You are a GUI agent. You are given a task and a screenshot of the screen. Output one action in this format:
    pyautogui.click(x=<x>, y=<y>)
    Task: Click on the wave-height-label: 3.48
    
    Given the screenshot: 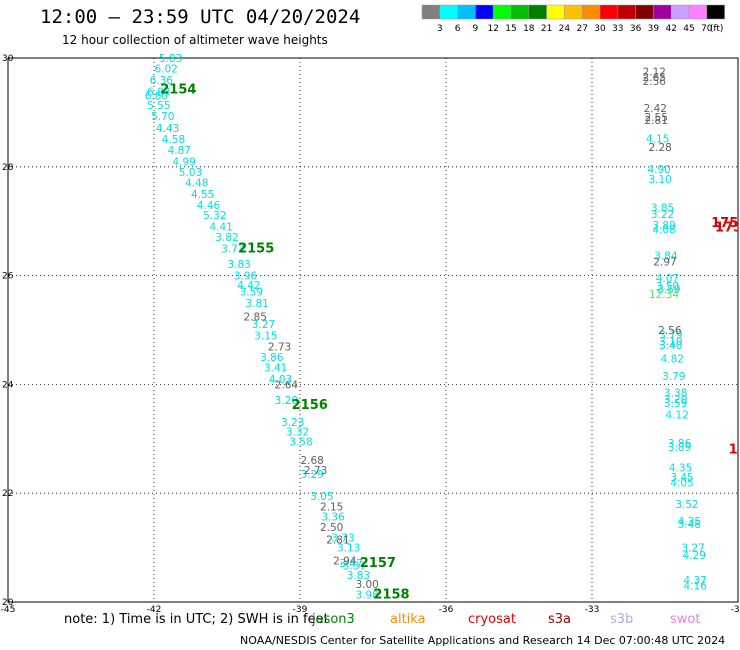 What is the action you would take?
    pyautogui.click(x=689, y=525)
    